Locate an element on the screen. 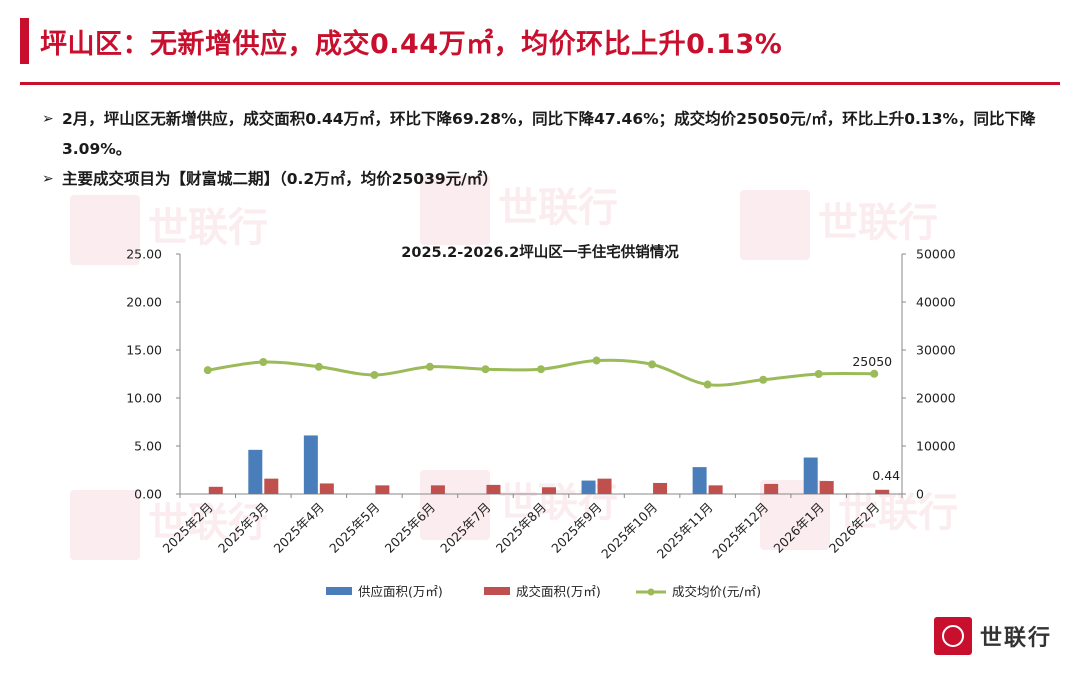 The height and width of the screenshot is (675, 1080). page-title: 坪山区：无新增供应，成交0.44万㎡，均价环比上升0.13% is located at coordinates (411, 44).